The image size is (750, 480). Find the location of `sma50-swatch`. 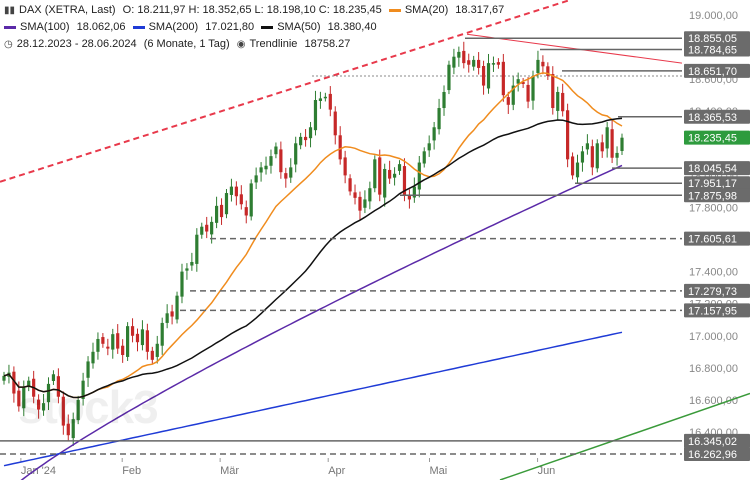

sma50-swatch is located at coordinates (267, 27).